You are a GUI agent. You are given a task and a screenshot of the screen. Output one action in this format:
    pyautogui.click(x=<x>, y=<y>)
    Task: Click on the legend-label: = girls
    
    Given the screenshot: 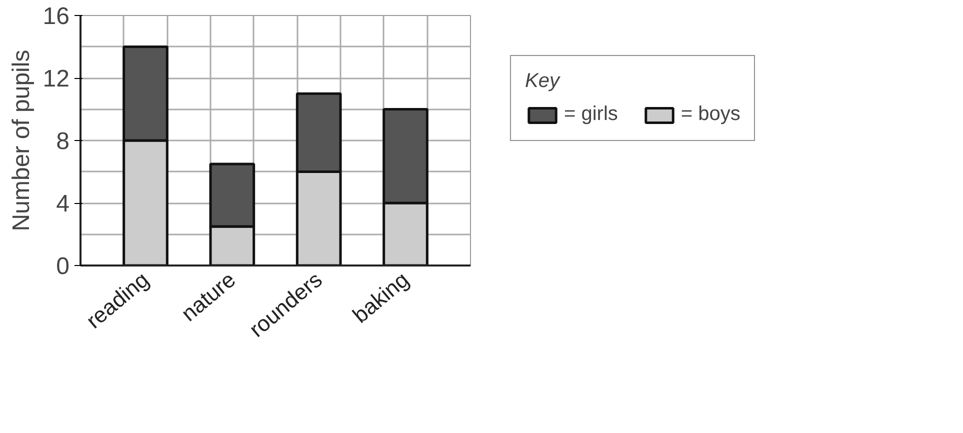 What is the action you would take?
    pyautogui.click(x=591, y=114)
    